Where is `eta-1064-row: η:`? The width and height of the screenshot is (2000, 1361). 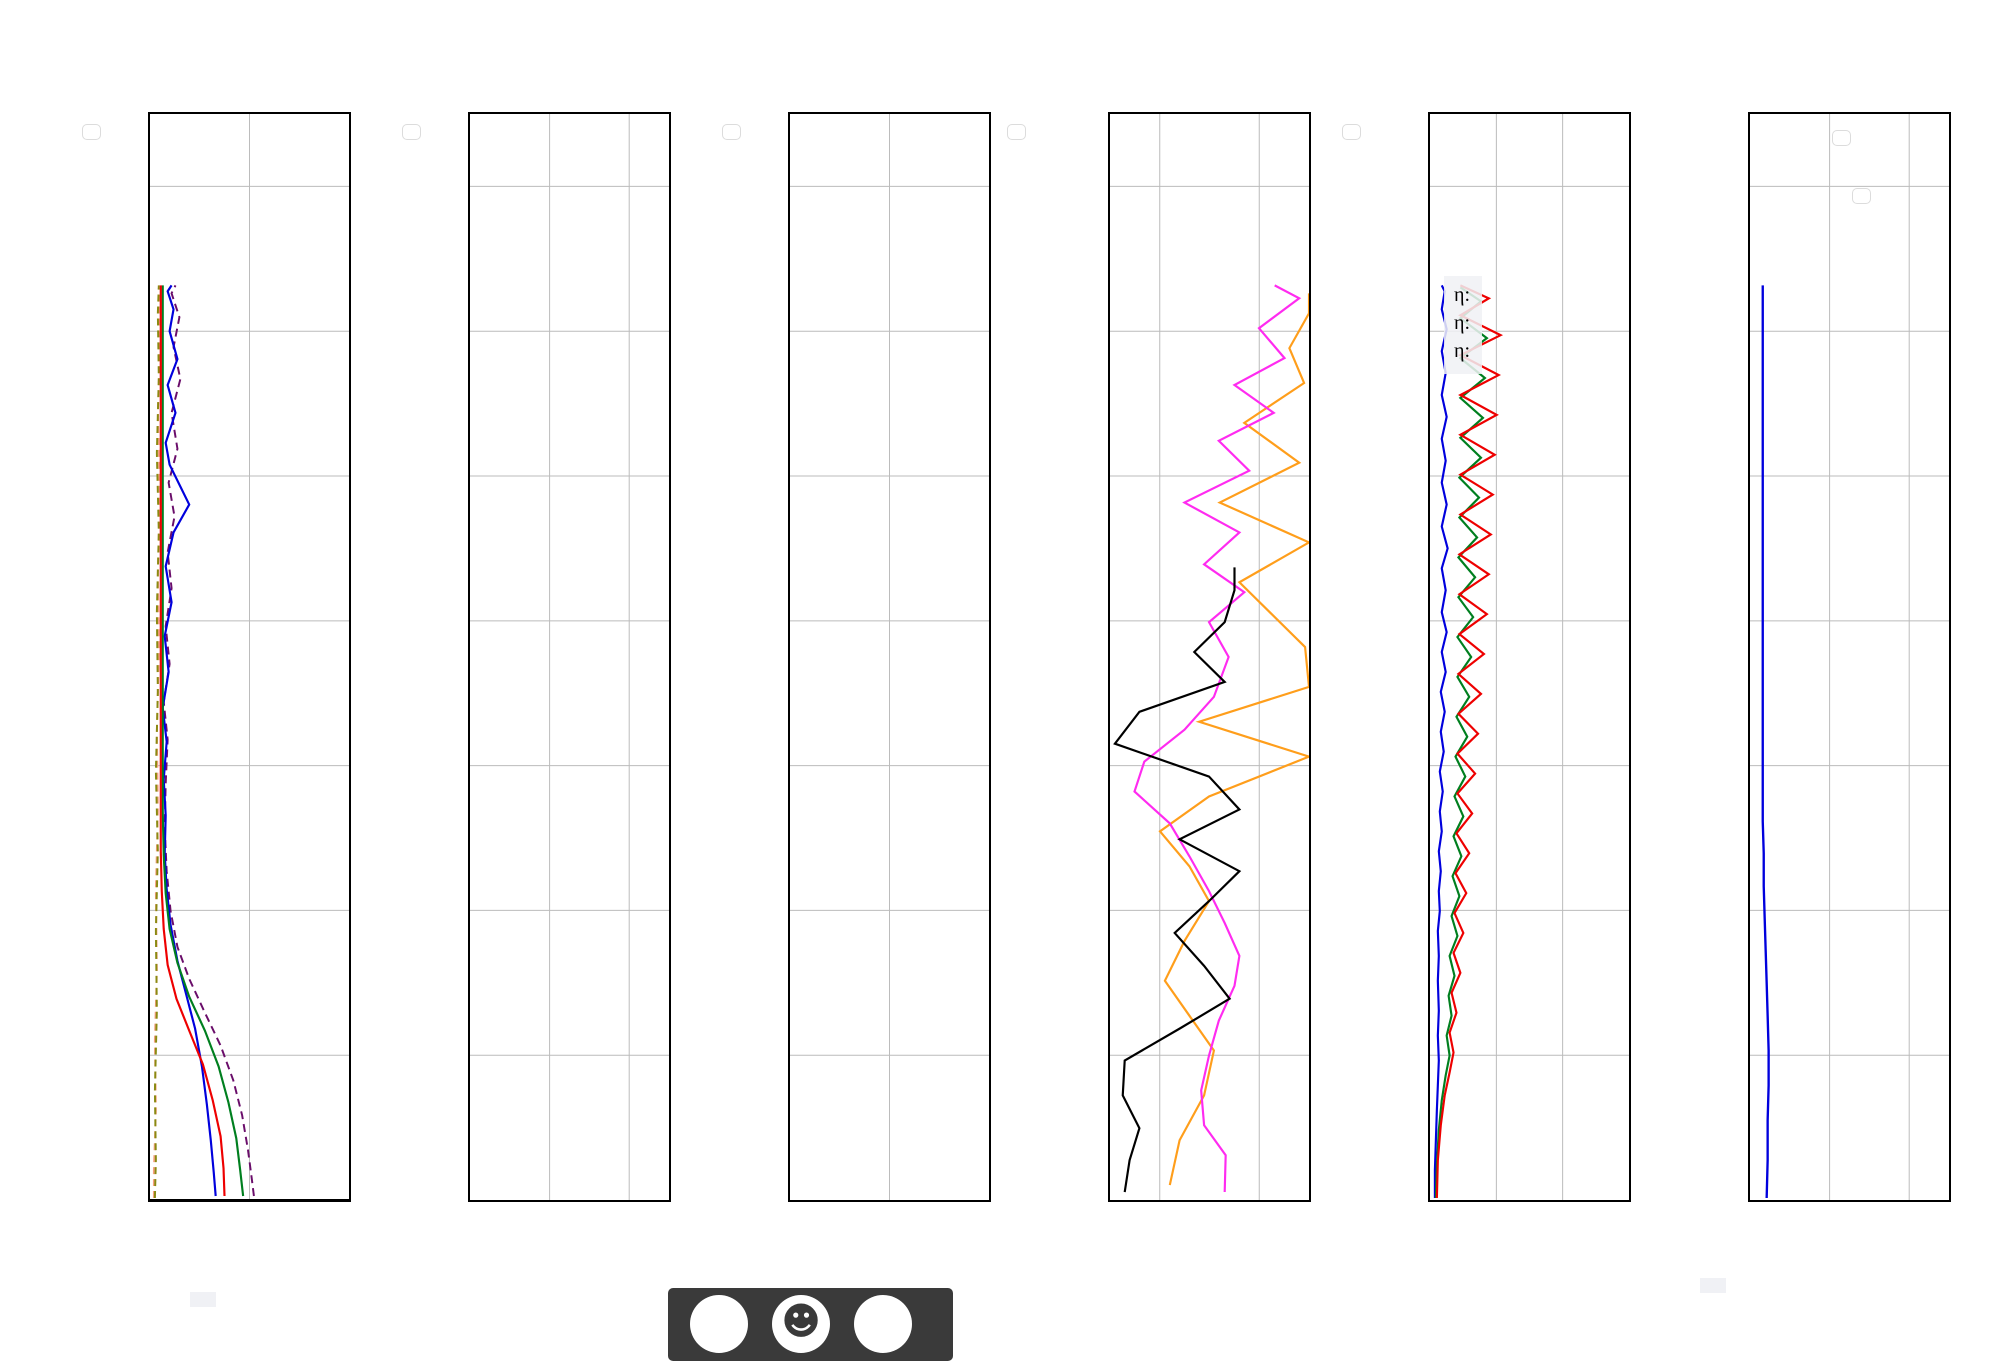 eta-1064-row: η: is located at coordinates (1462, 351).